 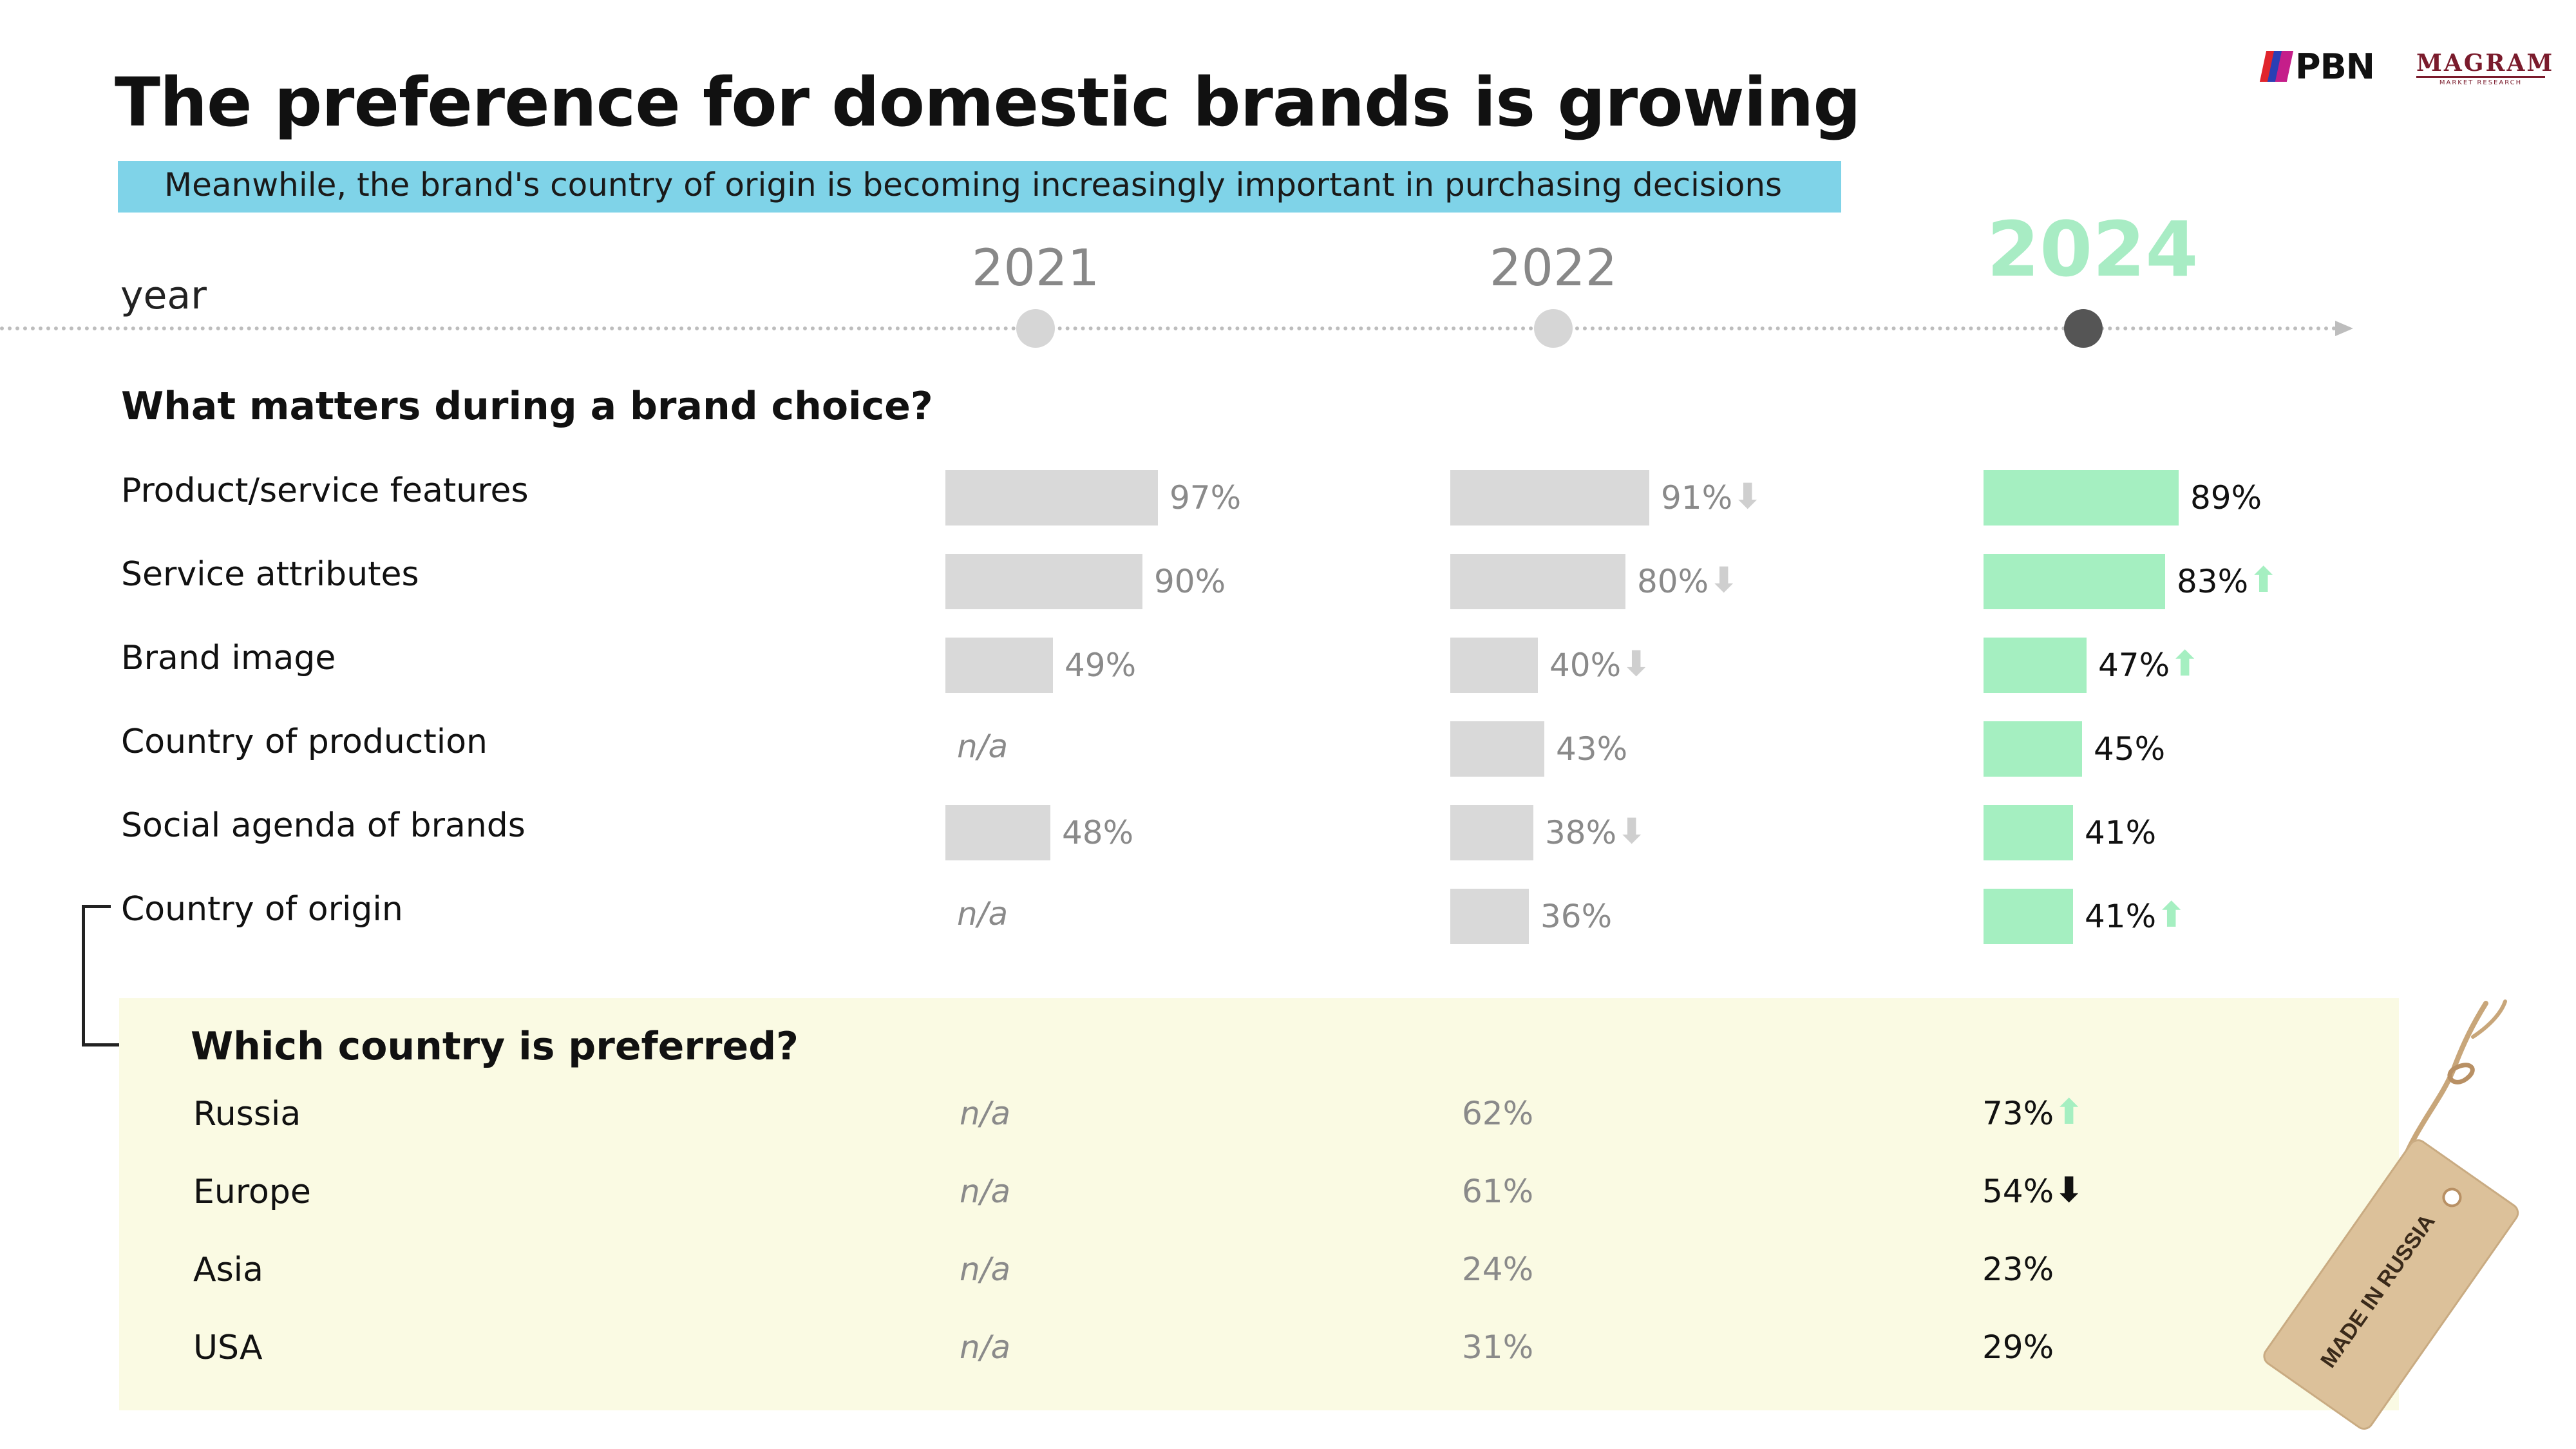 What do you see at coordinates (999, 665) in the screenshot?
I see `bar-2021-brand-image` at bounding box center [999, 665].